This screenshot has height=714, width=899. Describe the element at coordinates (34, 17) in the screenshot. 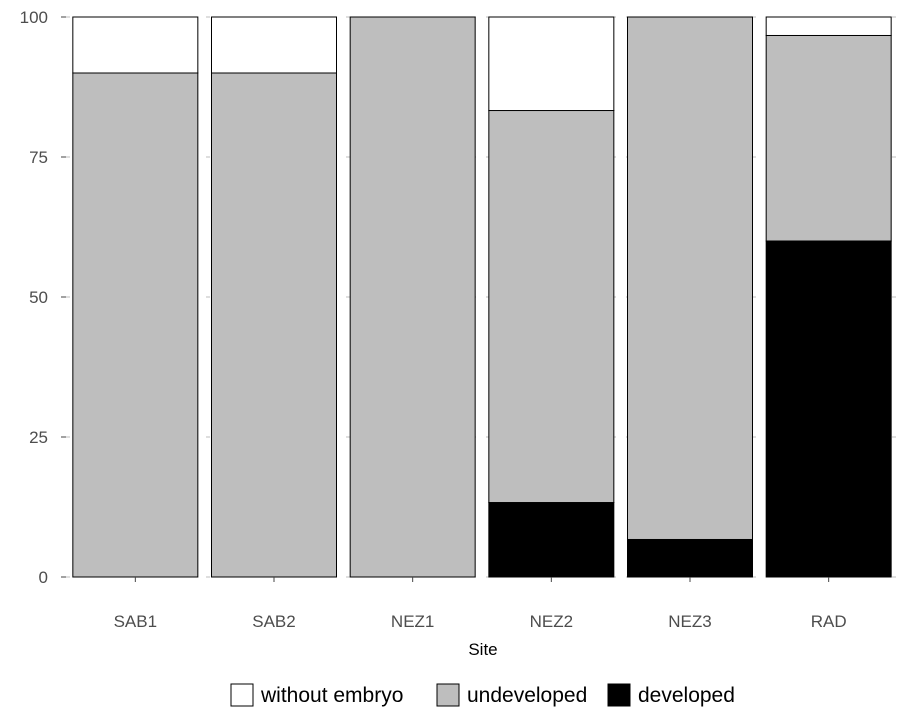

I see `y-tick-label: 100` at that location.